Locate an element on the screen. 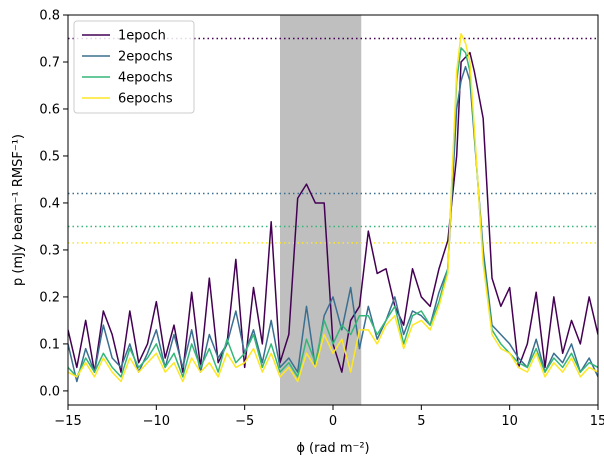  legend-label-4epochs: 4epochs is located at coordinates (145, 78).